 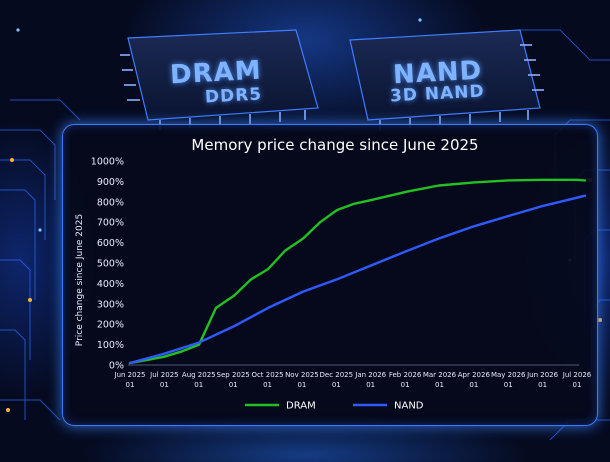 What do you see at coordinates (219, 79) in the screenshot?
I see `dram-chip` at bounding box center [219, 79].